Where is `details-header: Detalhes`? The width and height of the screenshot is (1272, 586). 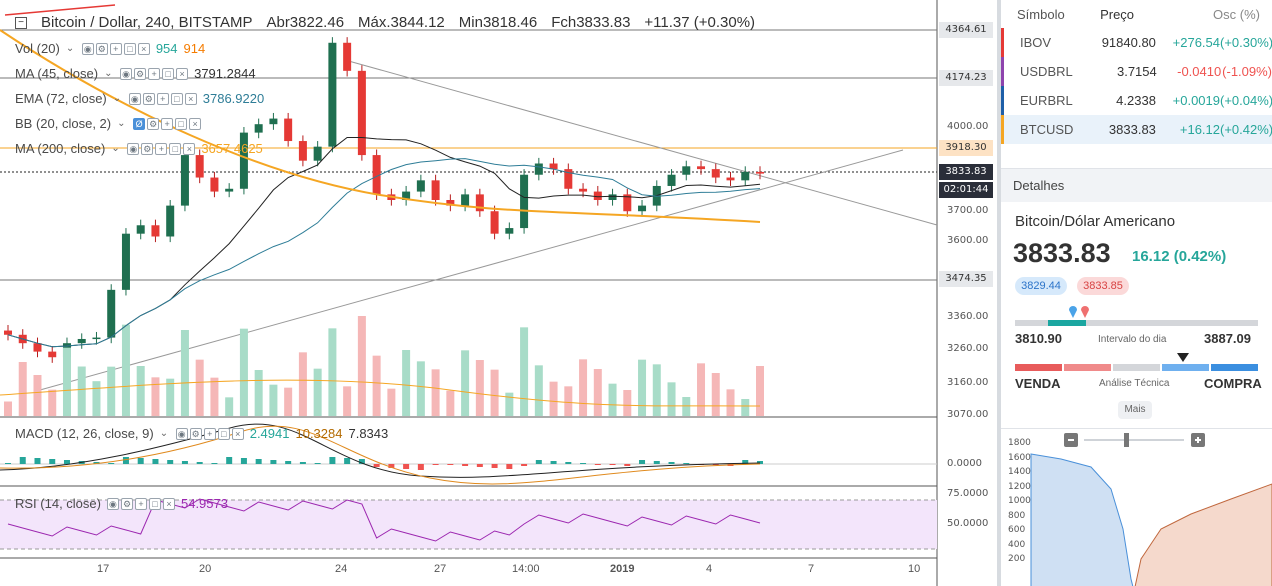 details-header: Detalhes is located at coordinates (1136, 185).